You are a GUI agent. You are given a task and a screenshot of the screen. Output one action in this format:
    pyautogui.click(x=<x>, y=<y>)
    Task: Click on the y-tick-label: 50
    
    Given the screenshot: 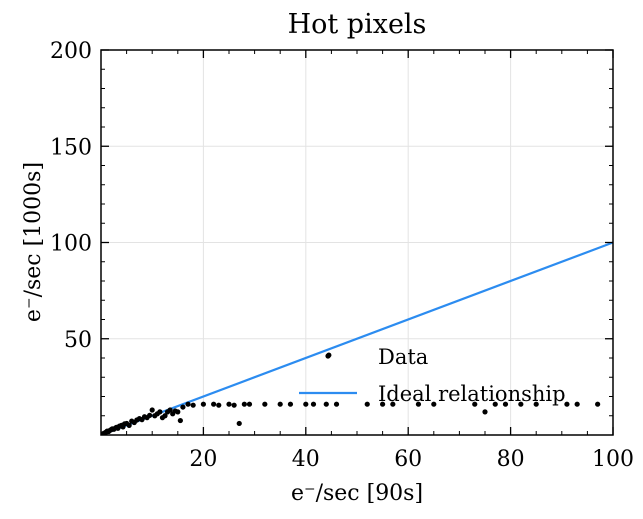 What is the action you would take?
    pyautogui.click(x=78, y=340)
    